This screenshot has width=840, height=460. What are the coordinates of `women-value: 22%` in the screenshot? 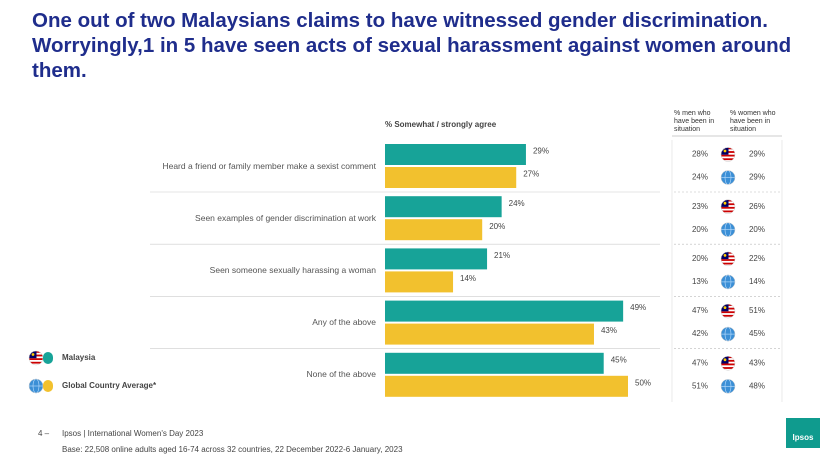 It's located at (757, 258).